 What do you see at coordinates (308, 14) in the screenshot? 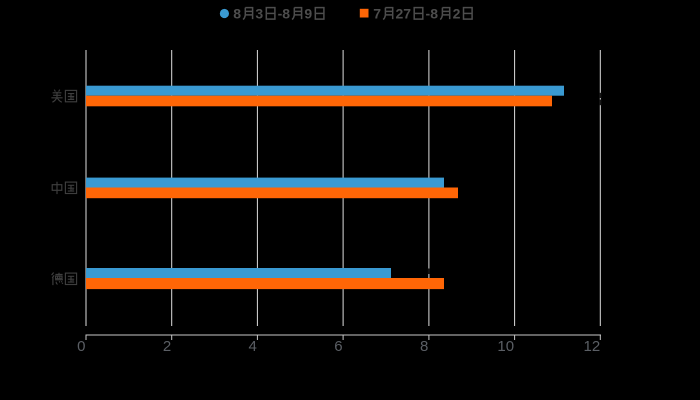
I see `svg-text: 9` at bounding box center [308, 14].